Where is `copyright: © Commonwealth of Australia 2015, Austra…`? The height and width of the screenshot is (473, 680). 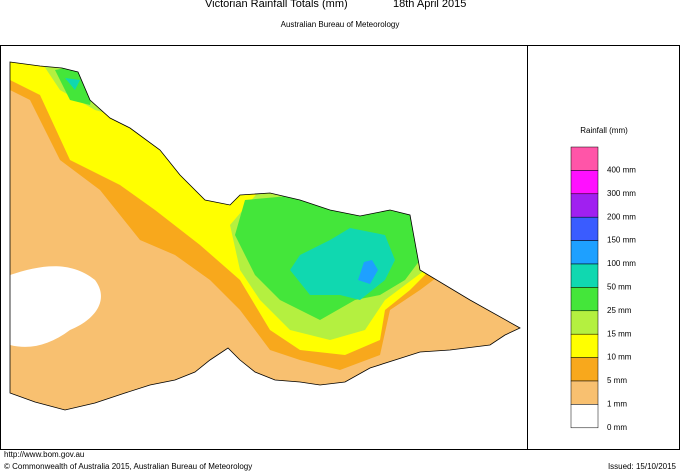 copyright: © Commonwealth of Australia 2015, Austra… is located at coordinates (128, 466).